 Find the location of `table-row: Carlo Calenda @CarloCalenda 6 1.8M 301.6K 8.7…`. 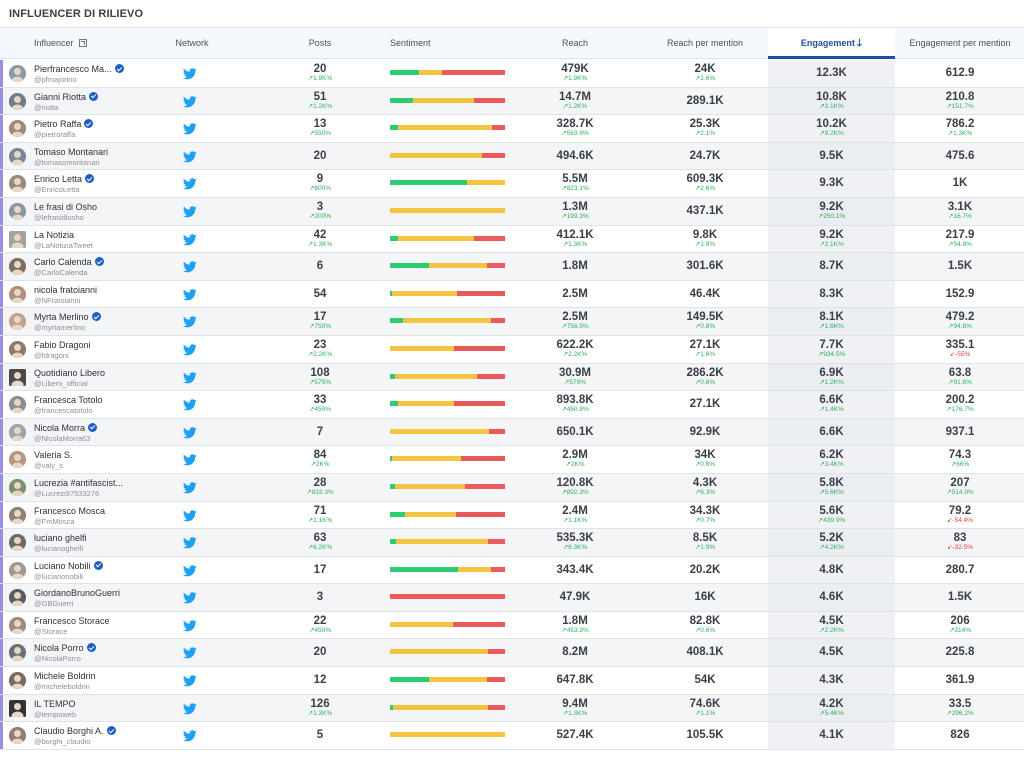

table-row: Carlo Calenda @CarloCalenda 6 1.8M 301.6K 8.7… is located at coordinates (512, 267).